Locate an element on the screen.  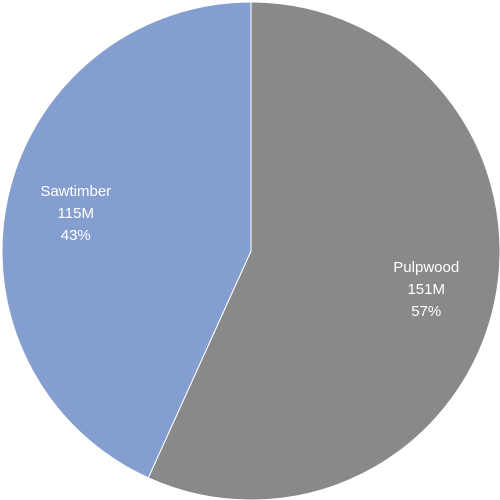
pie-label-sawtimber: Sawtimber 115M 43% is located at coordinates (75, 213).